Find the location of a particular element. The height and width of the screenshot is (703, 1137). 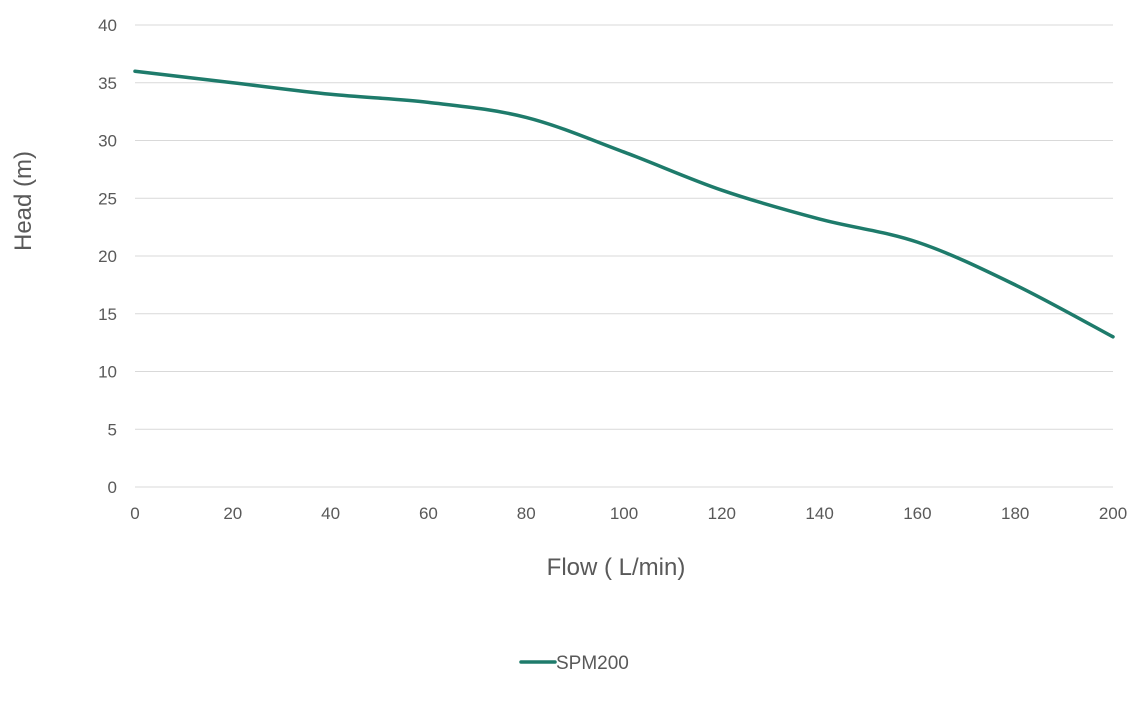

y-tick-label: 25 is located at coordinates (107, 198).